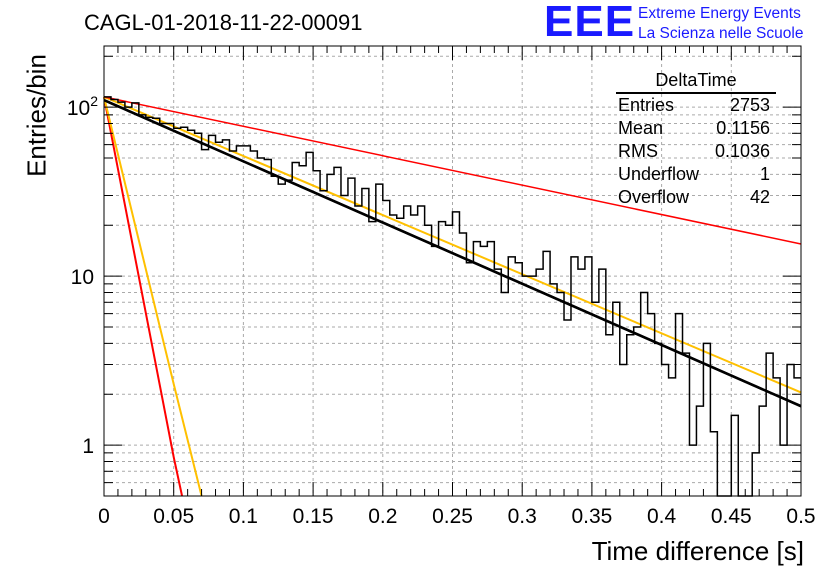 The image size is (836, 572). Describe the element at coordinates (662, 516) in the screenshot. I see `x-tick-label: 0.4` at that location.